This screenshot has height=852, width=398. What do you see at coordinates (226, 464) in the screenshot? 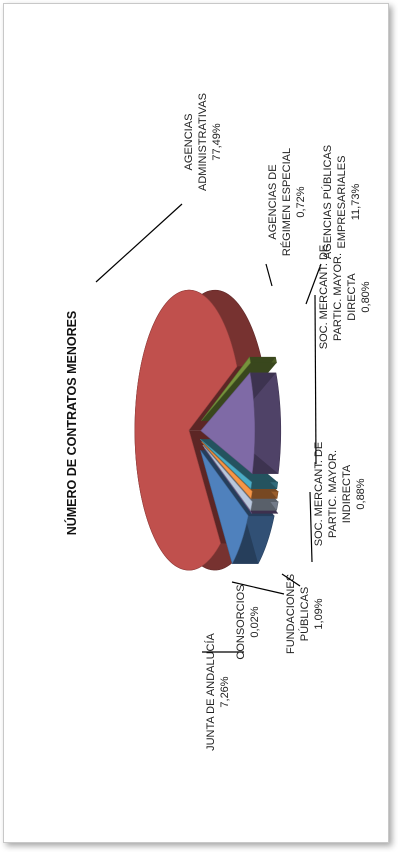
I see `slice-soc-mercant-de-partic-mayor-directa` at bounding box center [226, 464].